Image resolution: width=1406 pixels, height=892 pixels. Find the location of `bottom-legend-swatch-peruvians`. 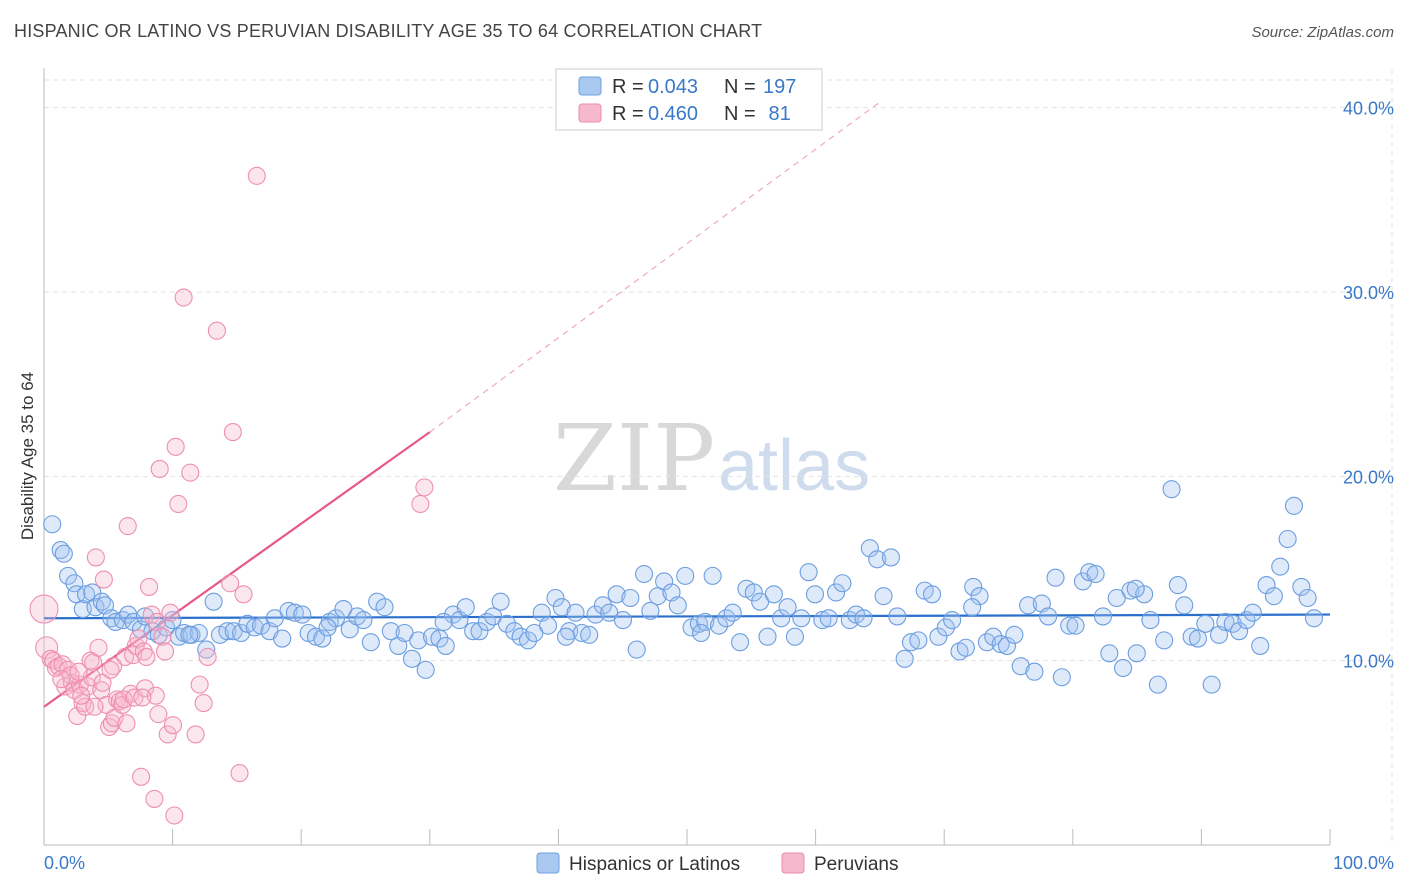

bottom-legend-swatch-peruvians is located at coordinates (793, 863).